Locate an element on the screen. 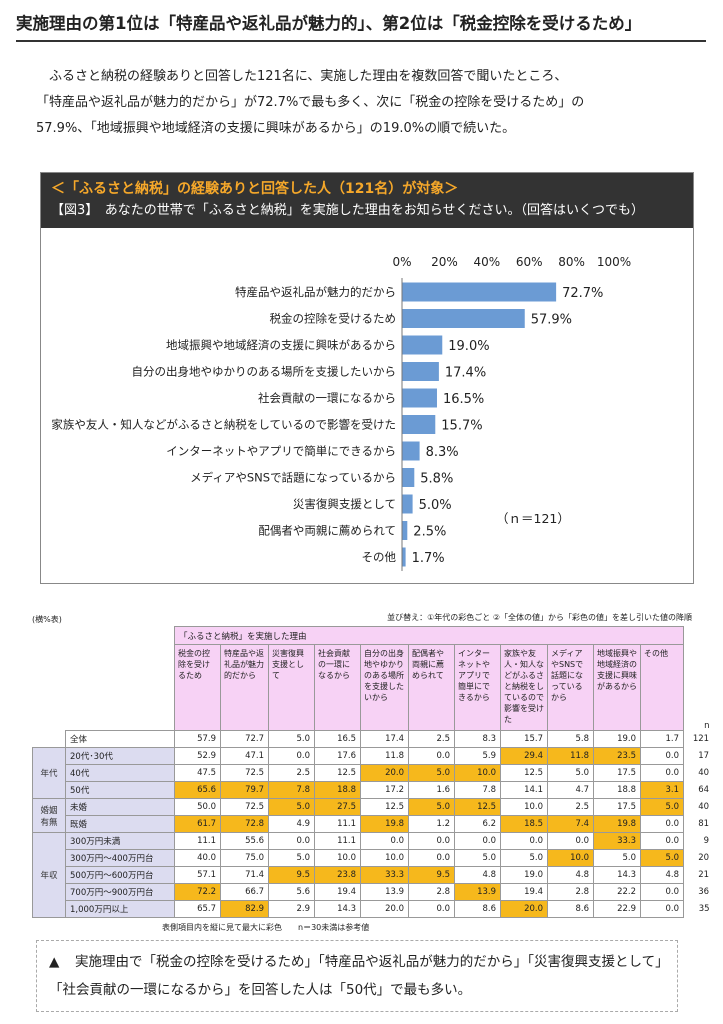  row-label: 20代･30代 is located at coordinates (120, 756).